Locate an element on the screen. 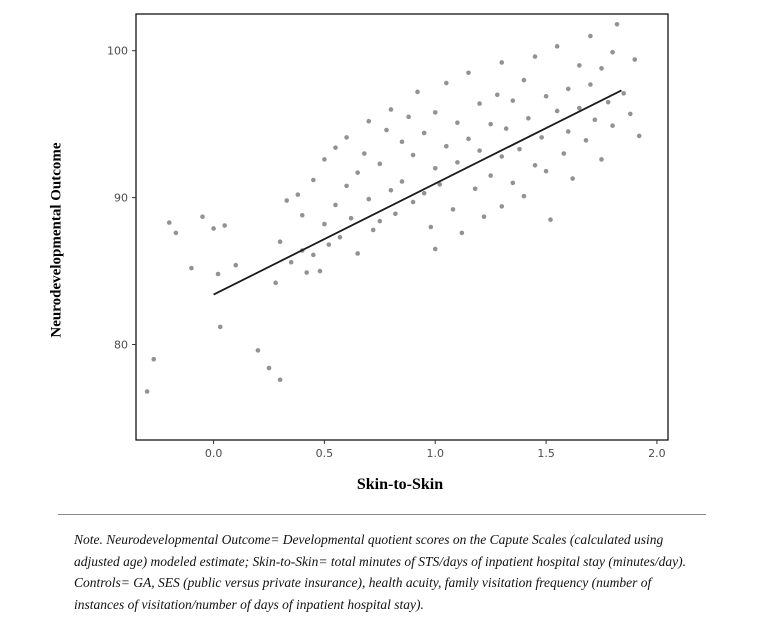 This screenshot has height=640, width=768. x-axis-label: Skin-to-Skin is located at coordinates (400, 484).